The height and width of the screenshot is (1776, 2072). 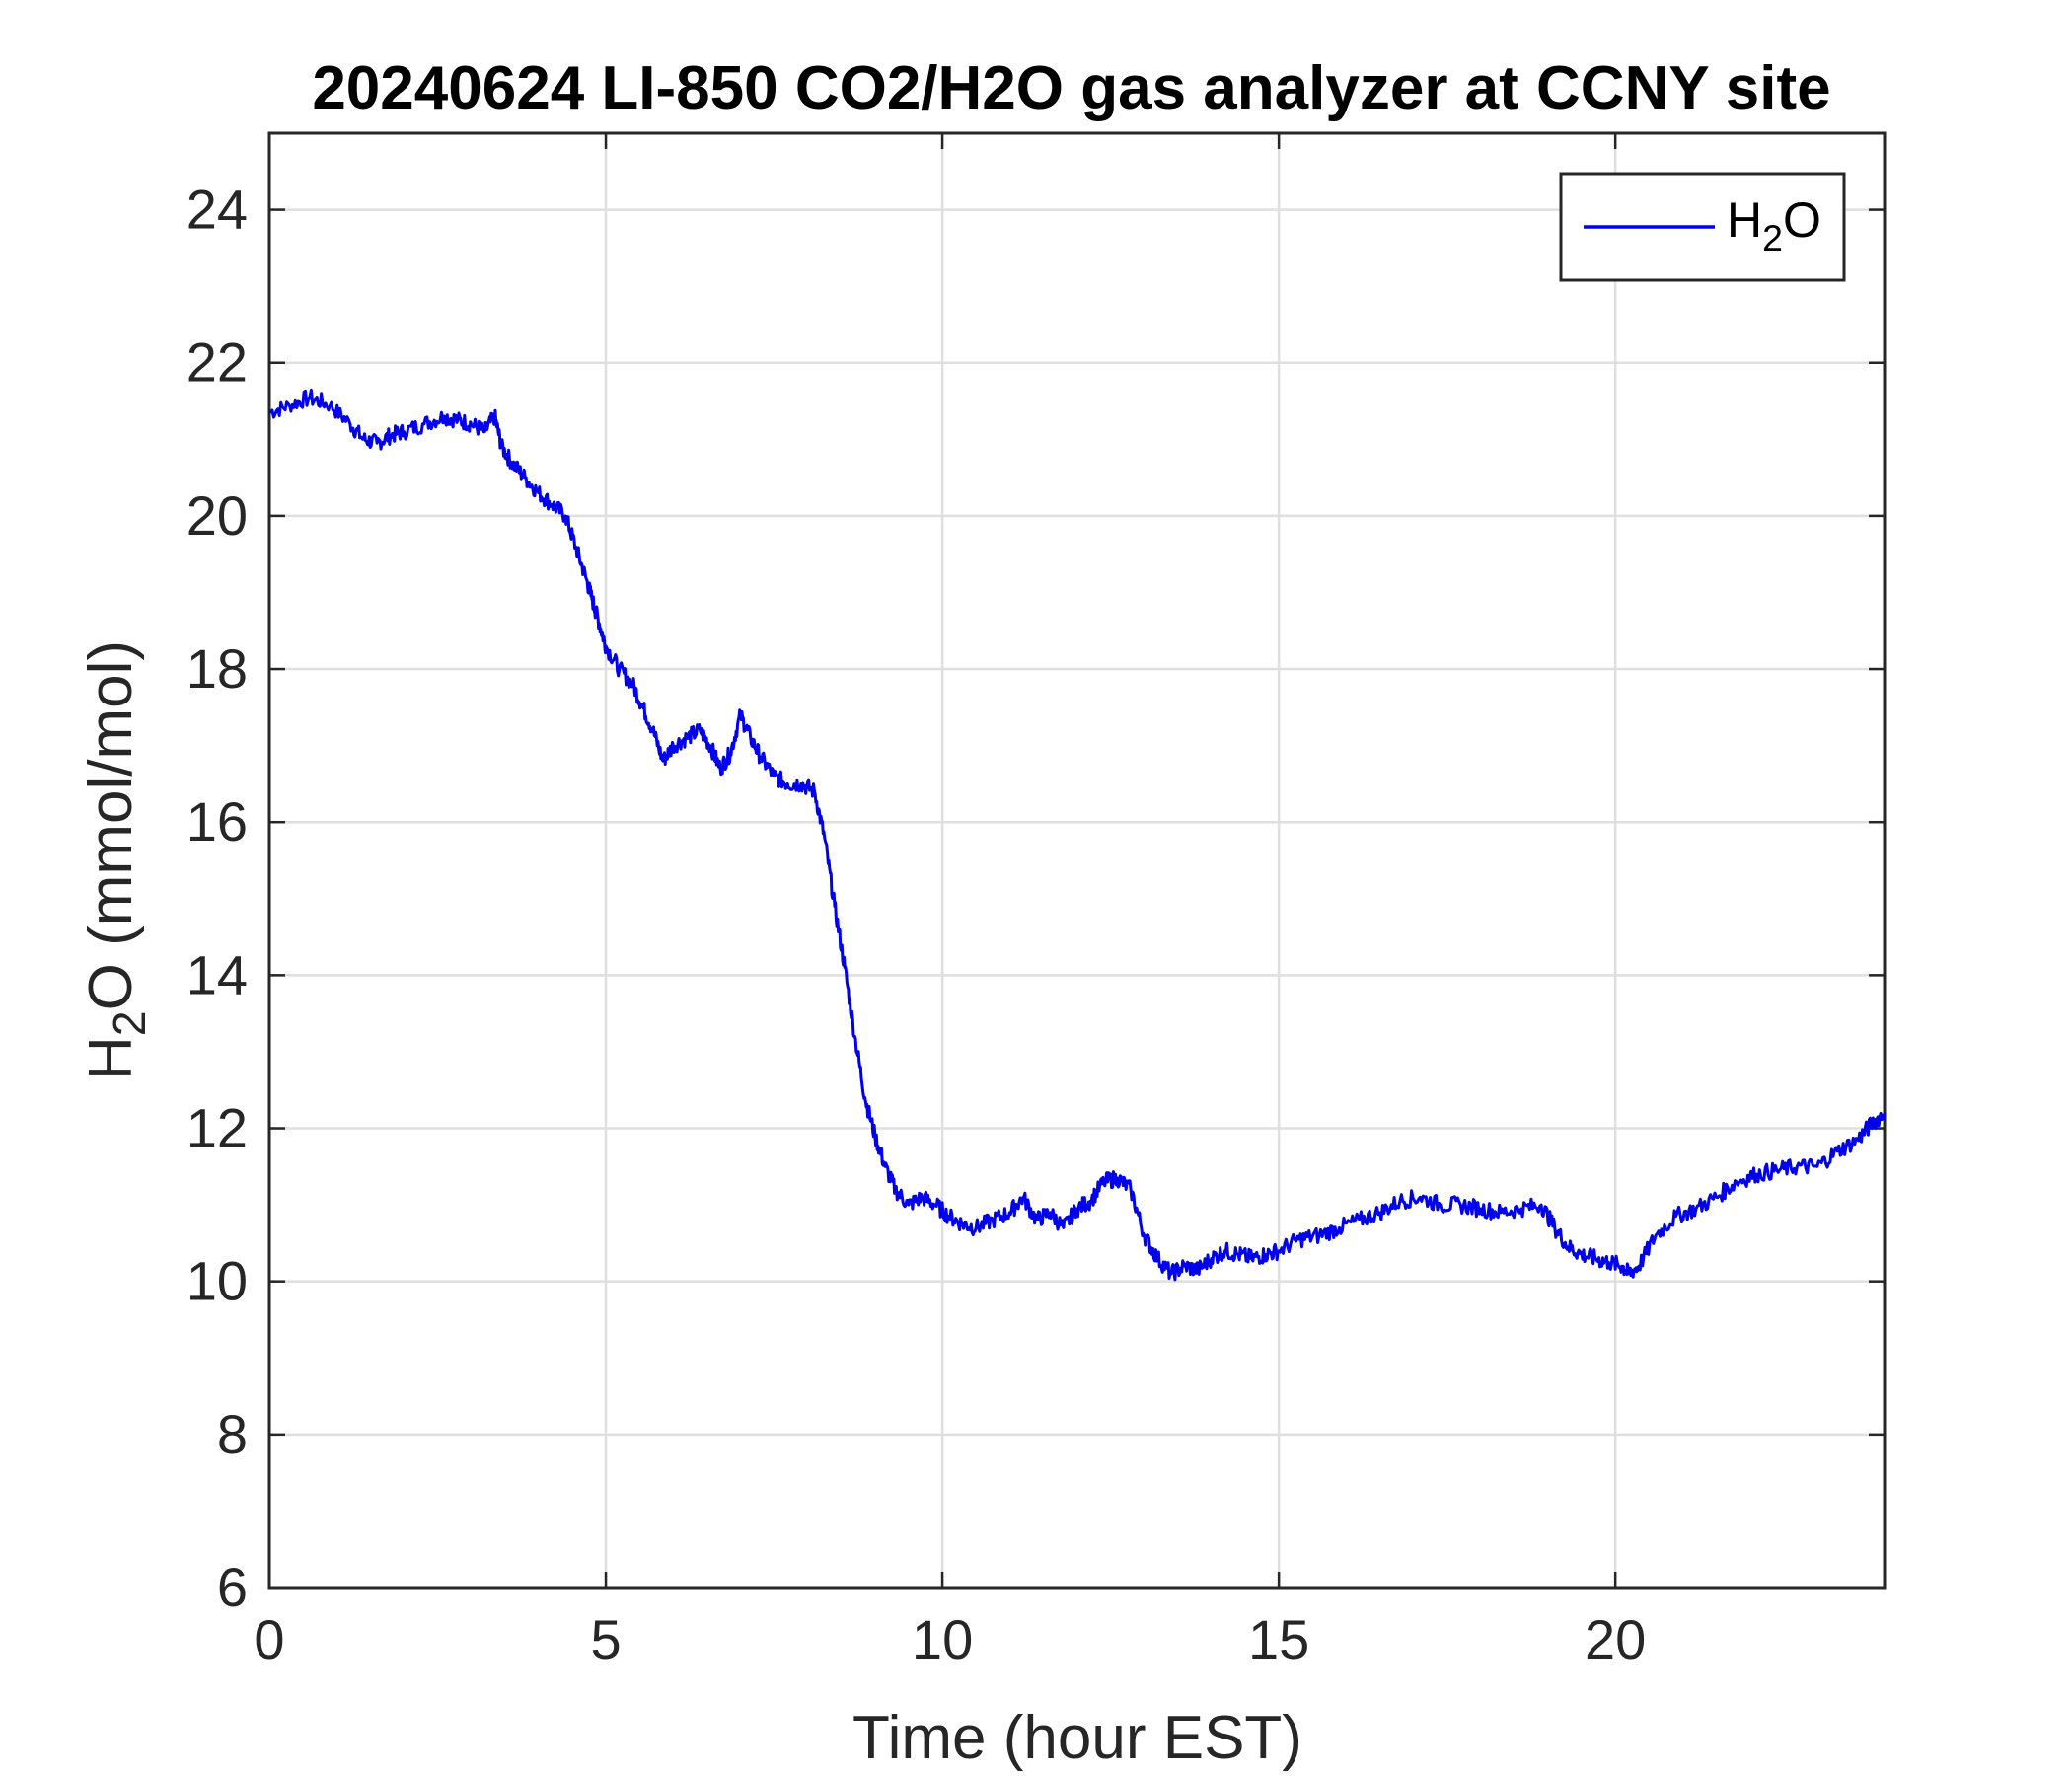 I want to click on x-tick-label: 0, so click(x=269, y=1639).